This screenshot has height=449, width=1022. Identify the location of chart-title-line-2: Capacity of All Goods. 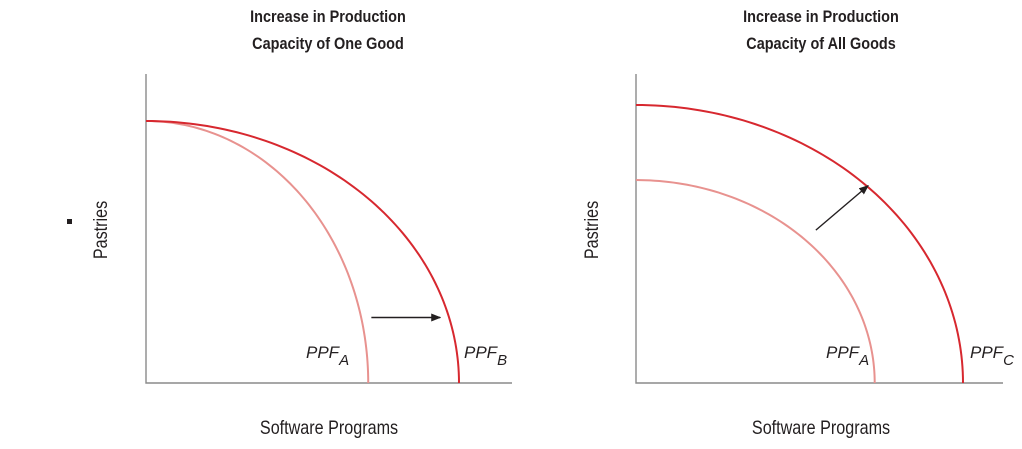
(821, 44).